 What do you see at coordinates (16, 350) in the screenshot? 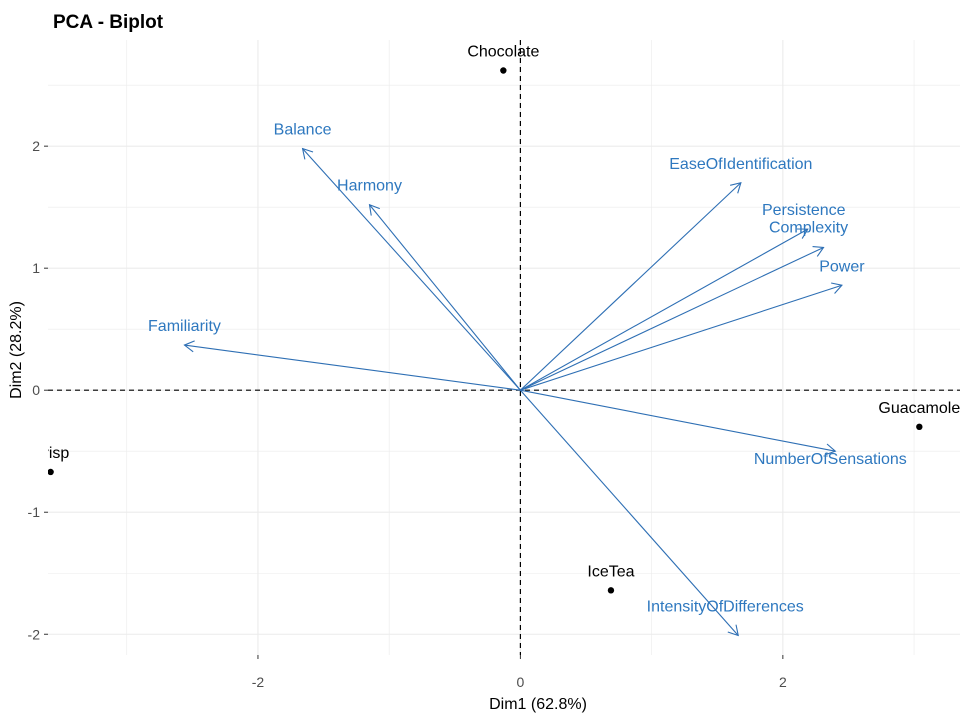
I see `y-axis-label: Dim2 (28.2%)` at bounding box center [16, 350].